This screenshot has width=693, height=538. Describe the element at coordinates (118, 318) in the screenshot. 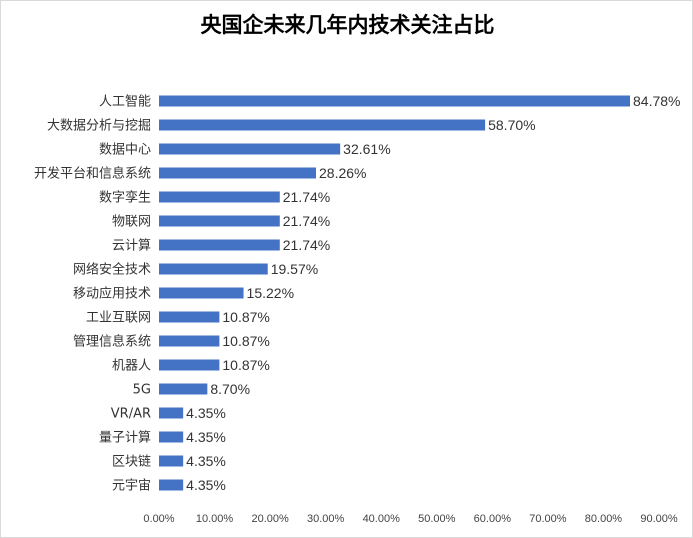

I see `category-label: 工业互联网` at that location.